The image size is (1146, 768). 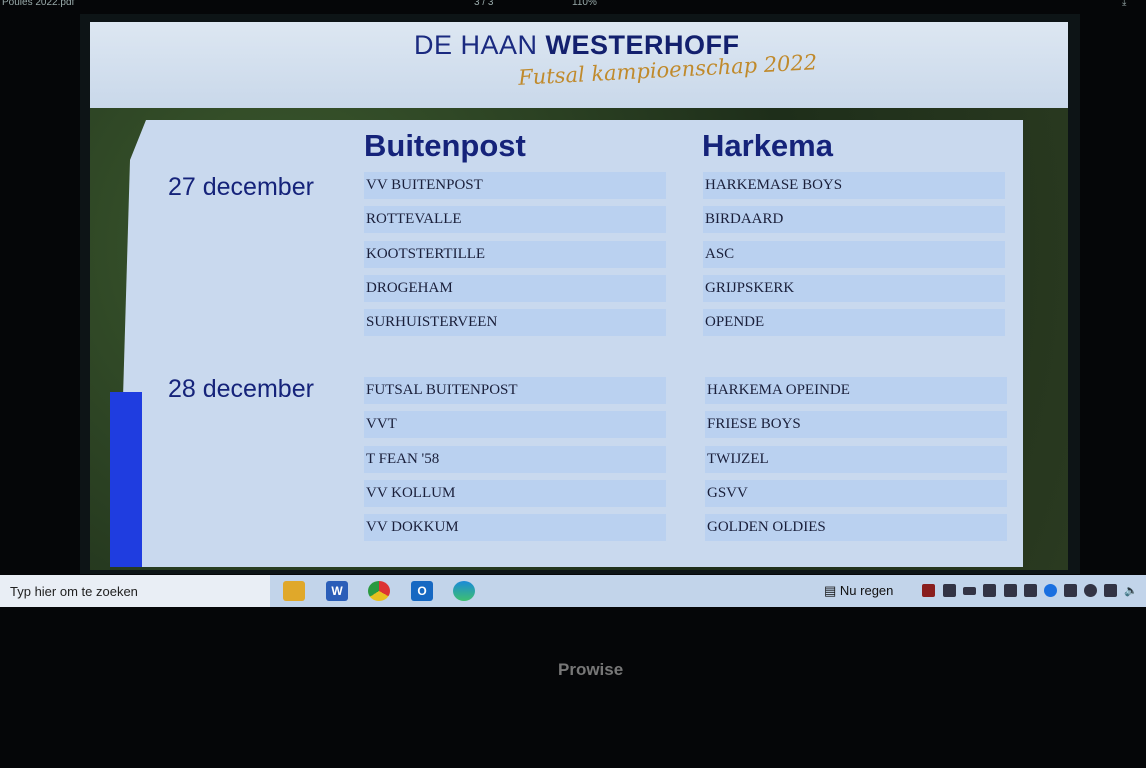 I want to click on team-row: VVT, so click(x=515, y=425).